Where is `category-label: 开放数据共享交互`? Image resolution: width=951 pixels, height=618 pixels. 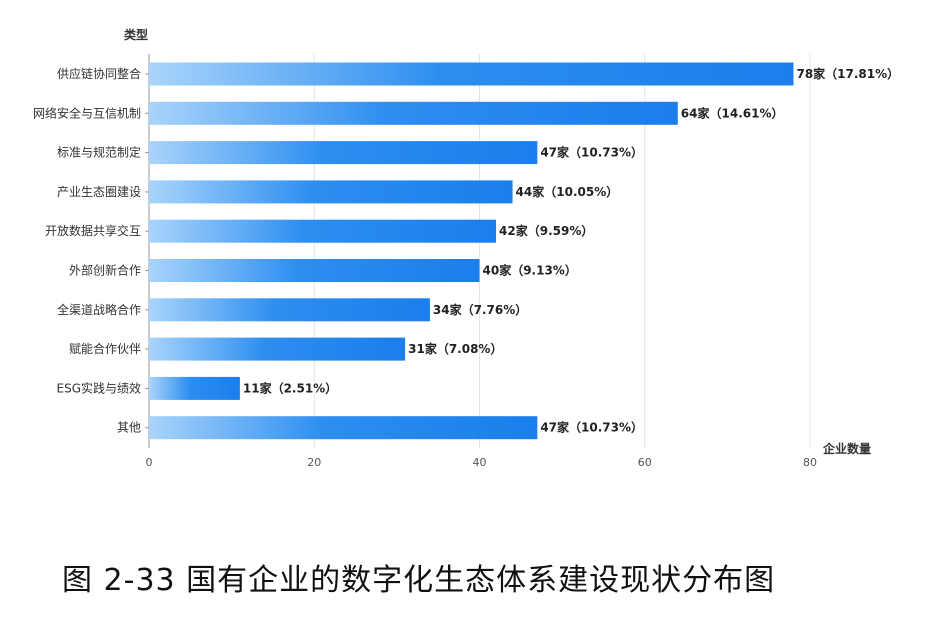 category-label: 开放数据共享交互 is located at coordinates (93, 230).